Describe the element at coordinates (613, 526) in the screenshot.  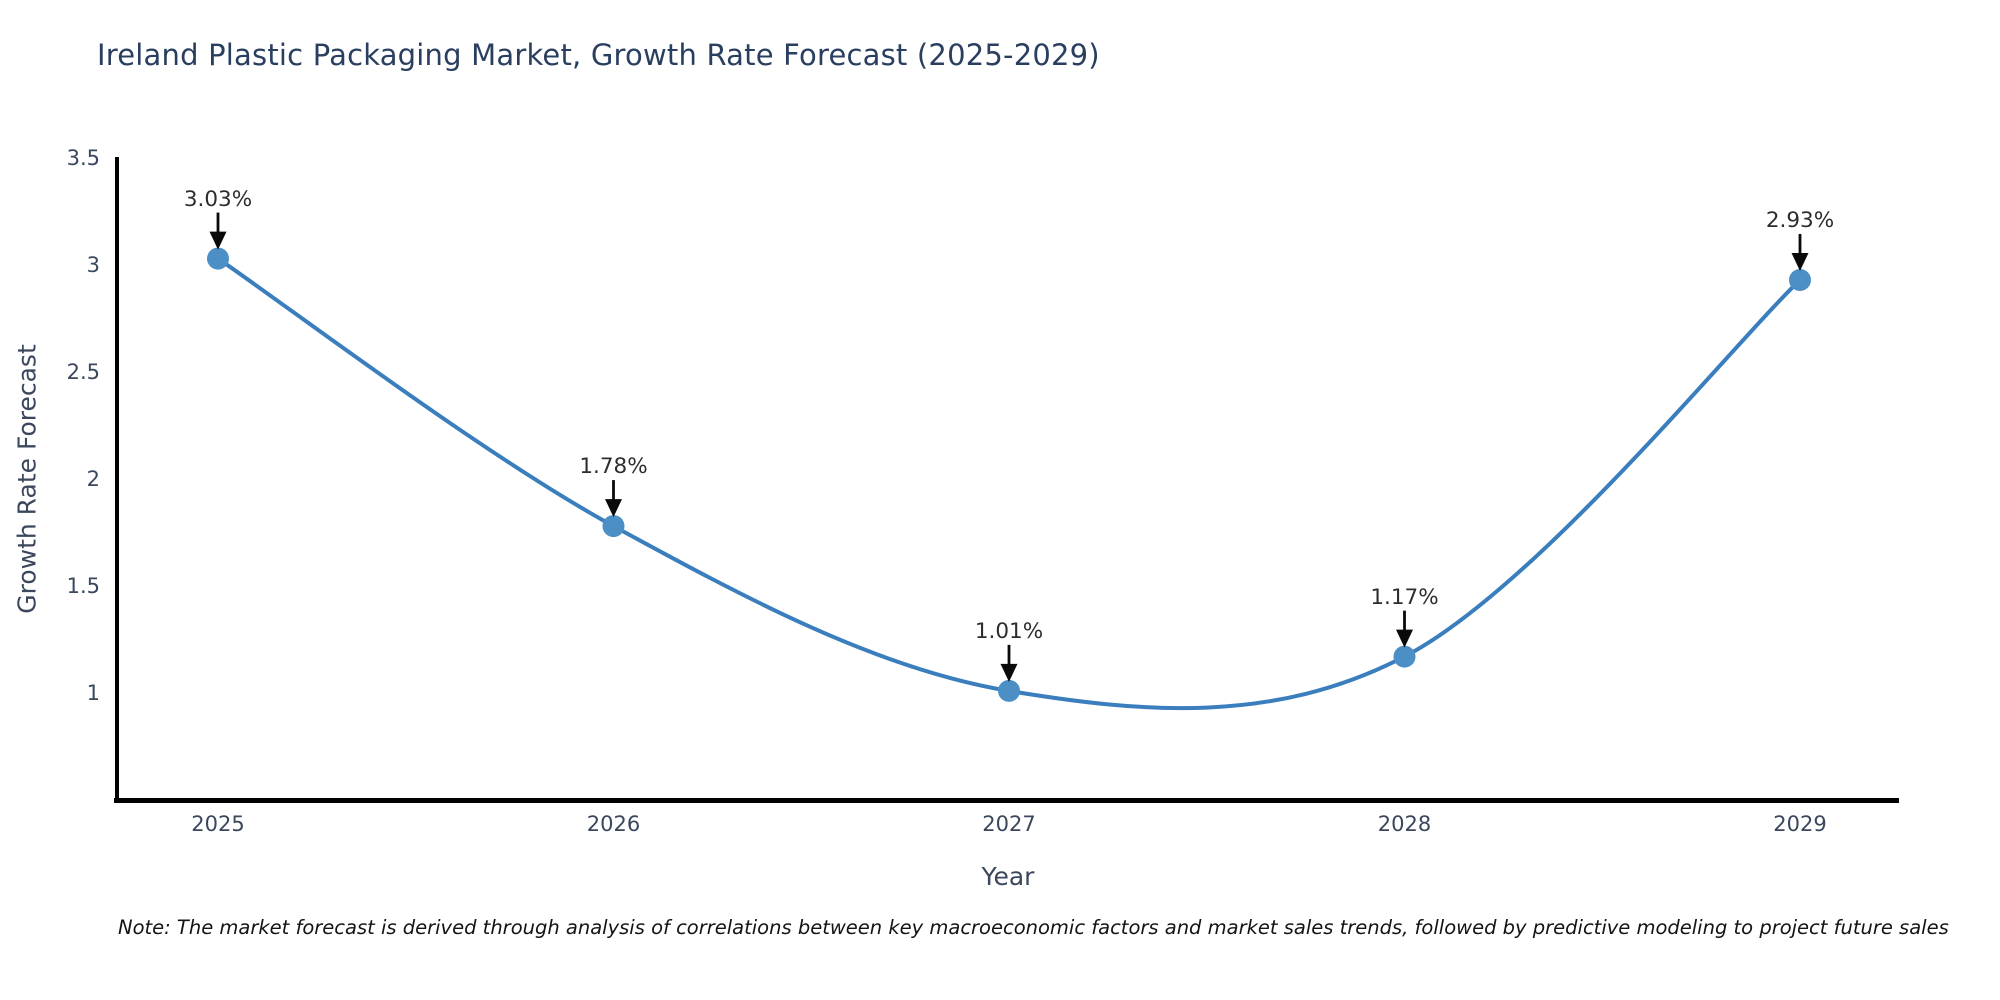
I see `data-point-2026` at that location.